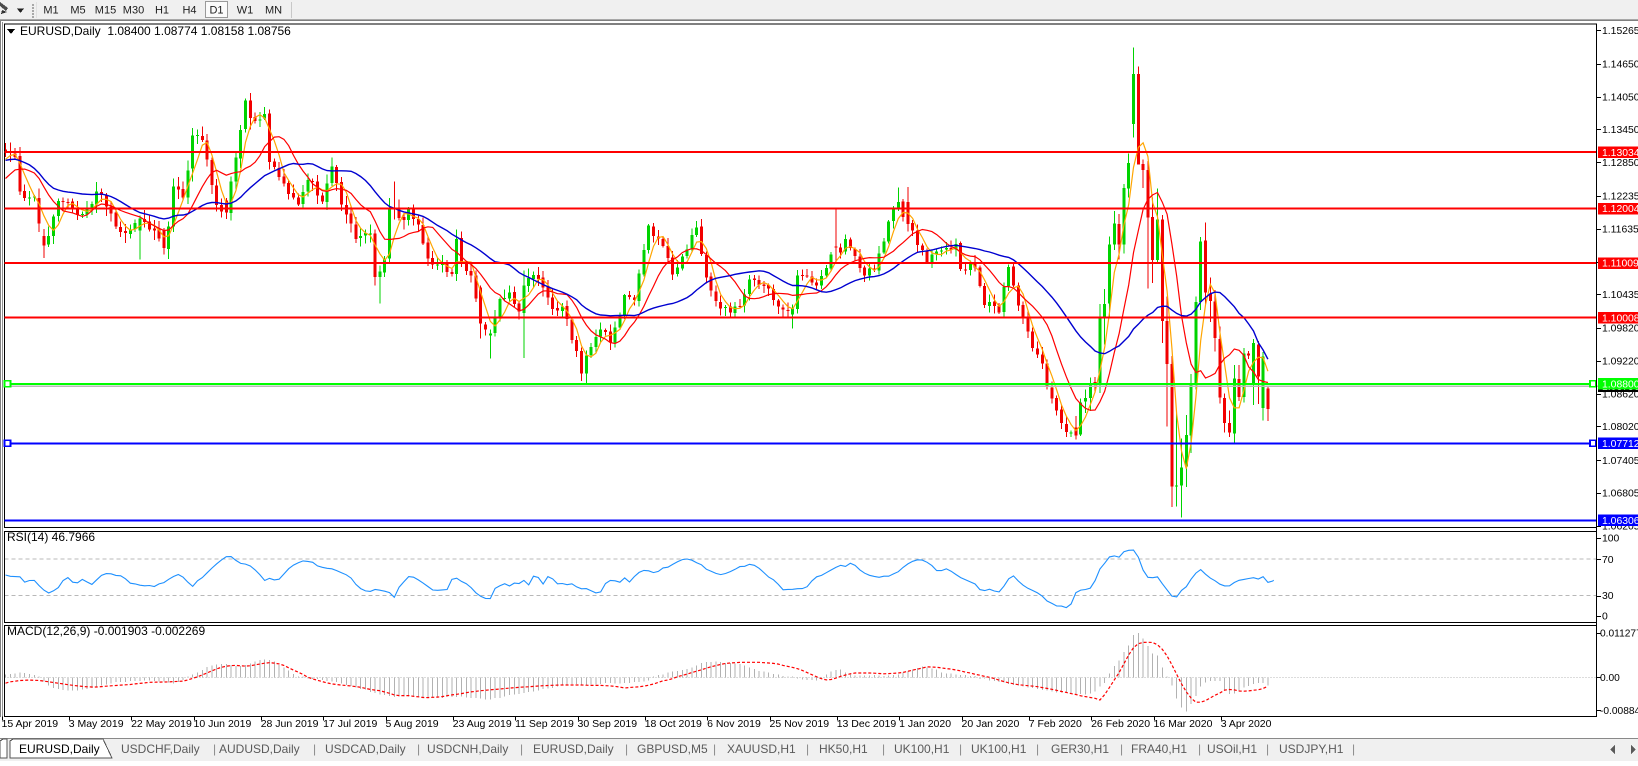 This screenshot has width=1638, height=766. I want to click on svg-text: H4, so click(189, 11).